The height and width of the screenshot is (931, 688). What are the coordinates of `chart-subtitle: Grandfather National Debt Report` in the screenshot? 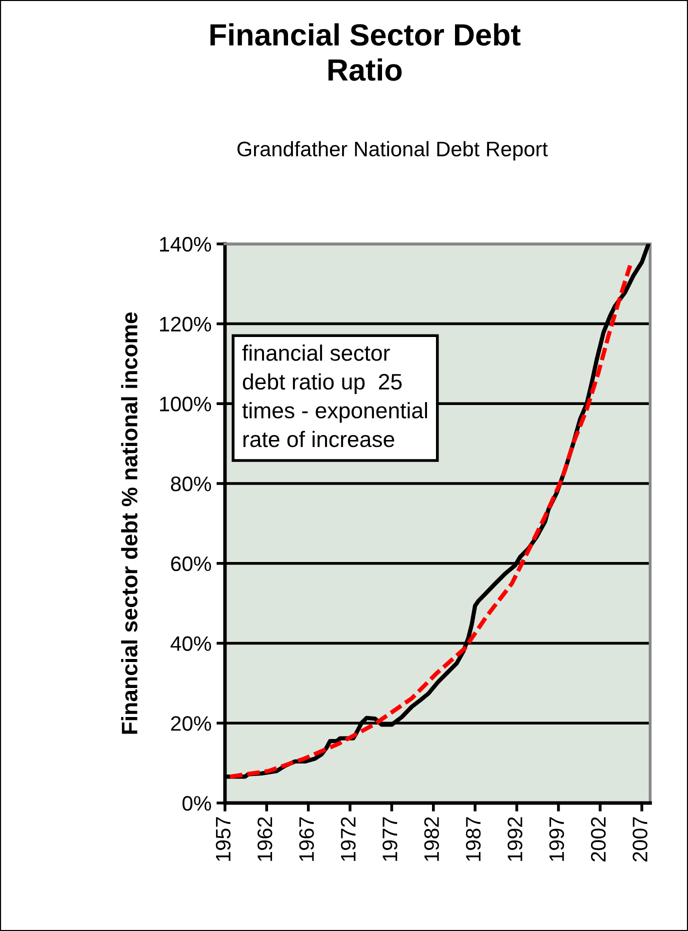 It's located at (392, 151).